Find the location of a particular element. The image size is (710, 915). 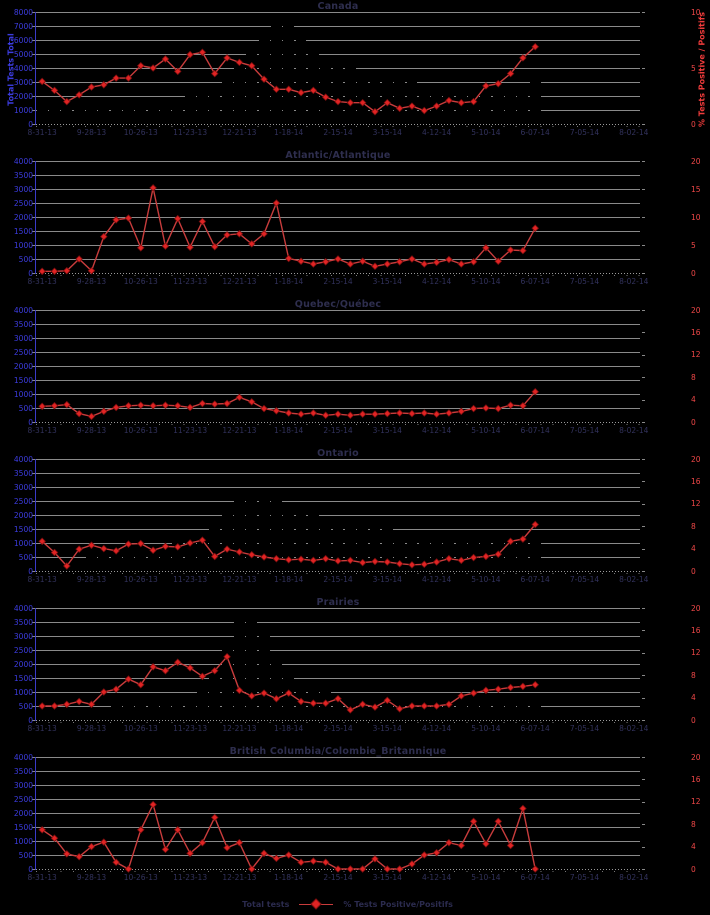

x-axis-date-label: 12-21-13 is located at coordinates (239, 281).